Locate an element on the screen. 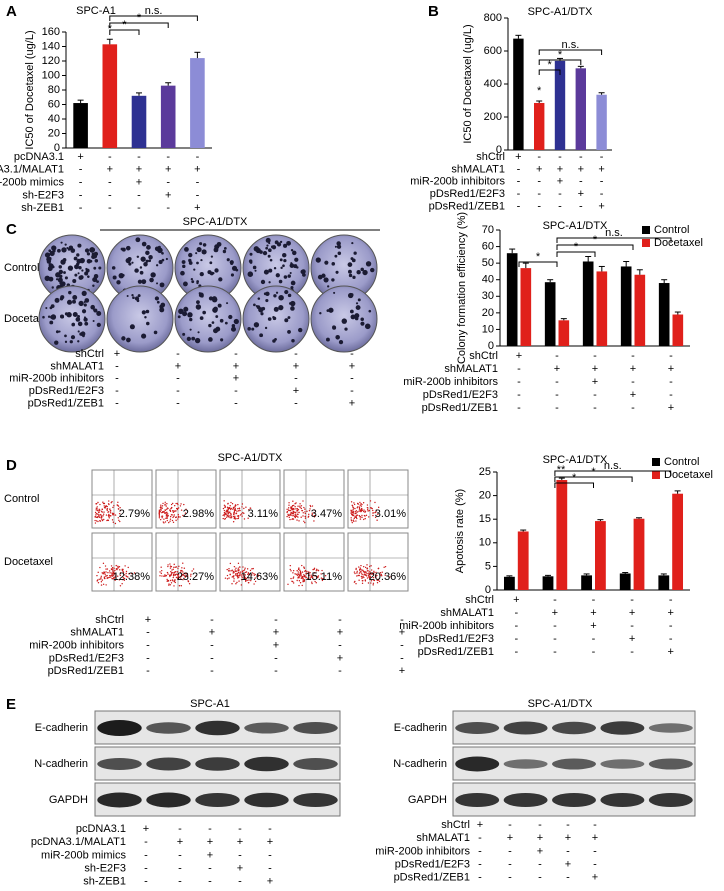  protein-label: GAPDH is located at coordinates (427, 800).